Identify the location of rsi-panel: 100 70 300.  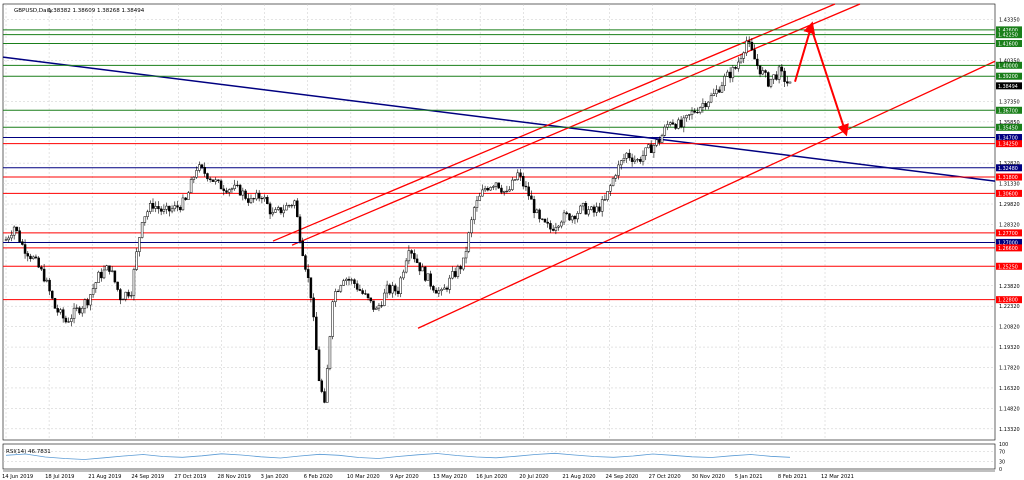
(505, 457).